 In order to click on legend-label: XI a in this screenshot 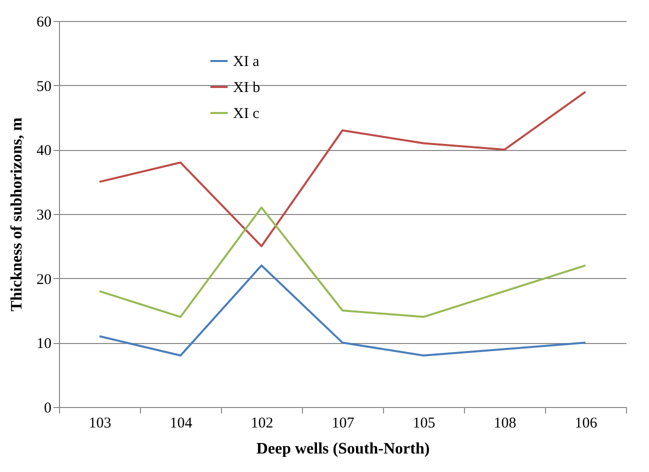, I will do `click(246, 62)`.